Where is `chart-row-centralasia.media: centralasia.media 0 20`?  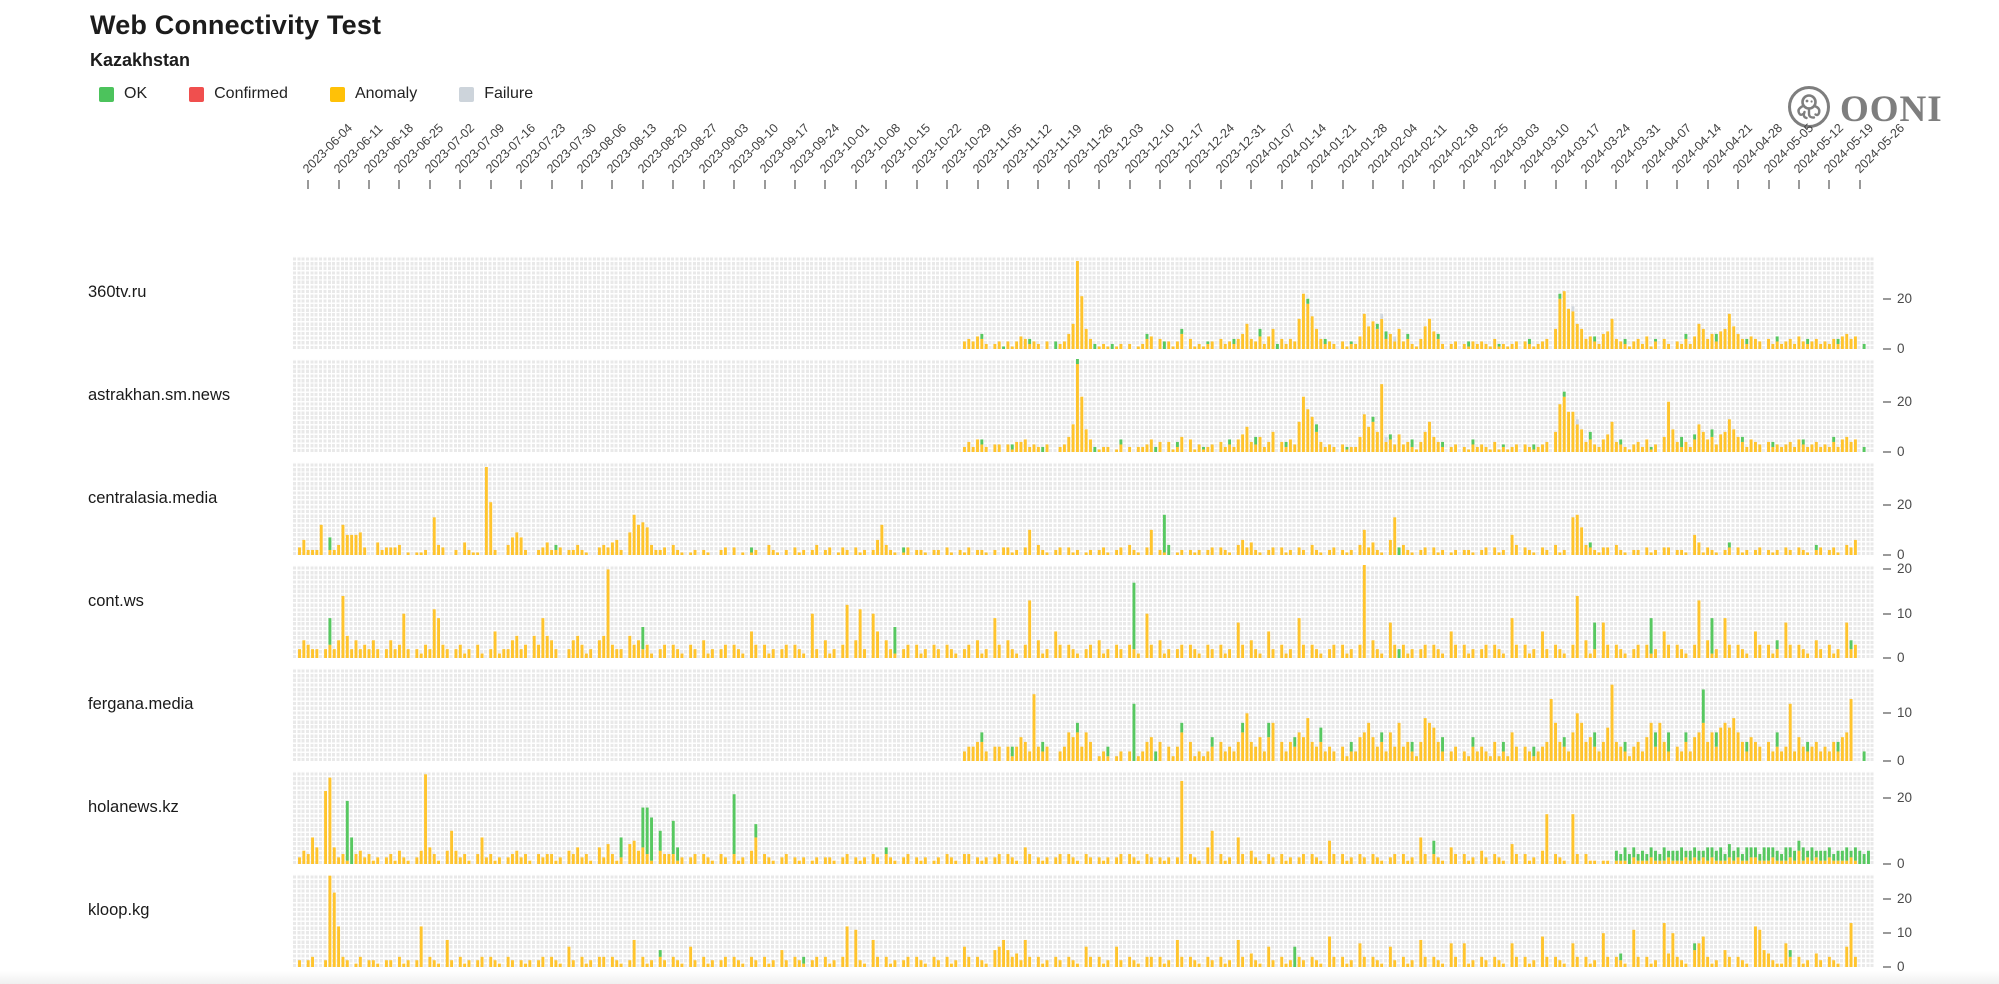 chart-row-centralasia.media: centralasia.media 0 20 is located at coordinates (1000, 512).